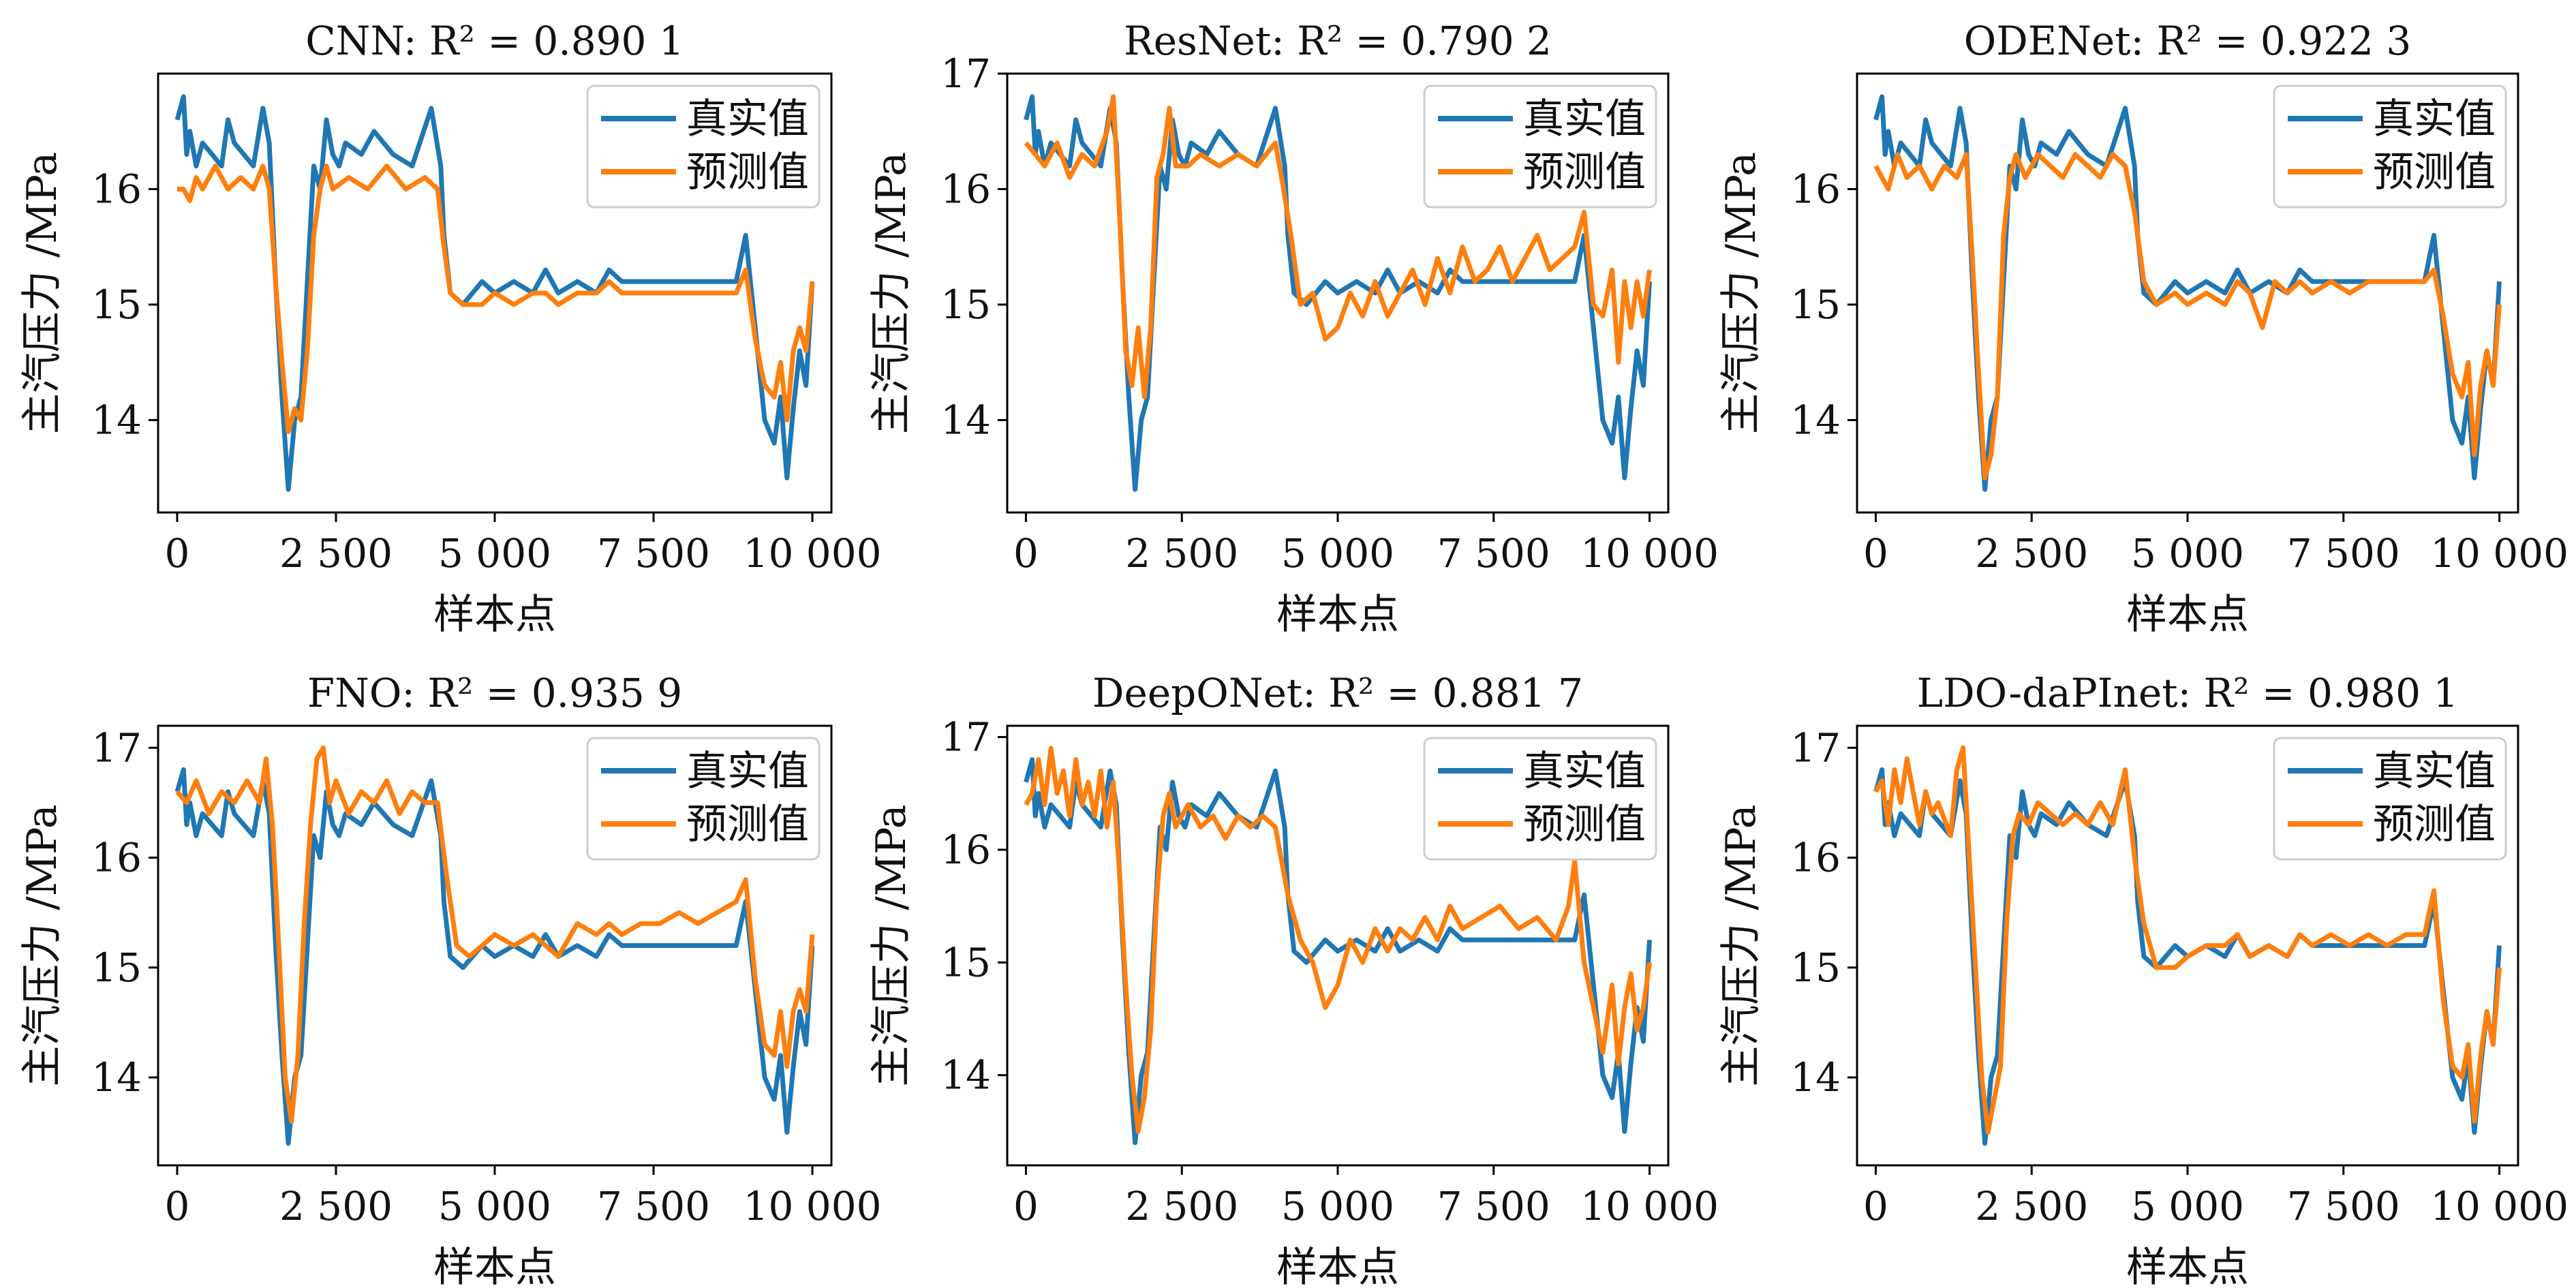 The width and height of the screenshot is (2576, 1288). I want to click on subplot-title: DeepONet: R² = 0.881 7, so click(1337, 693).